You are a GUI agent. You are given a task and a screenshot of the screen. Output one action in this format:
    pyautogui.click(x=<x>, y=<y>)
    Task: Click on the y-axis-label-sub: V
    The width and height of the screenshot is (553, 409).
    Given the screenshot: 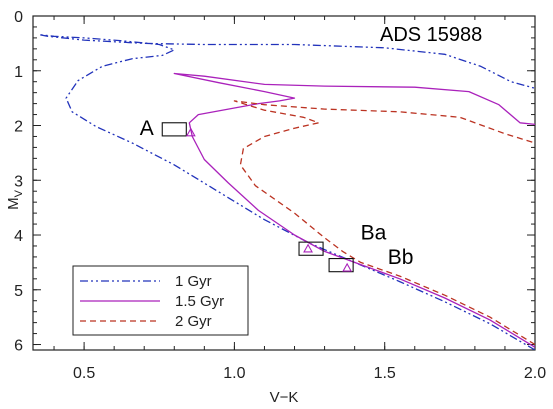 What is the action you would take?
    pyautogui.click(x=19, y=193)
    